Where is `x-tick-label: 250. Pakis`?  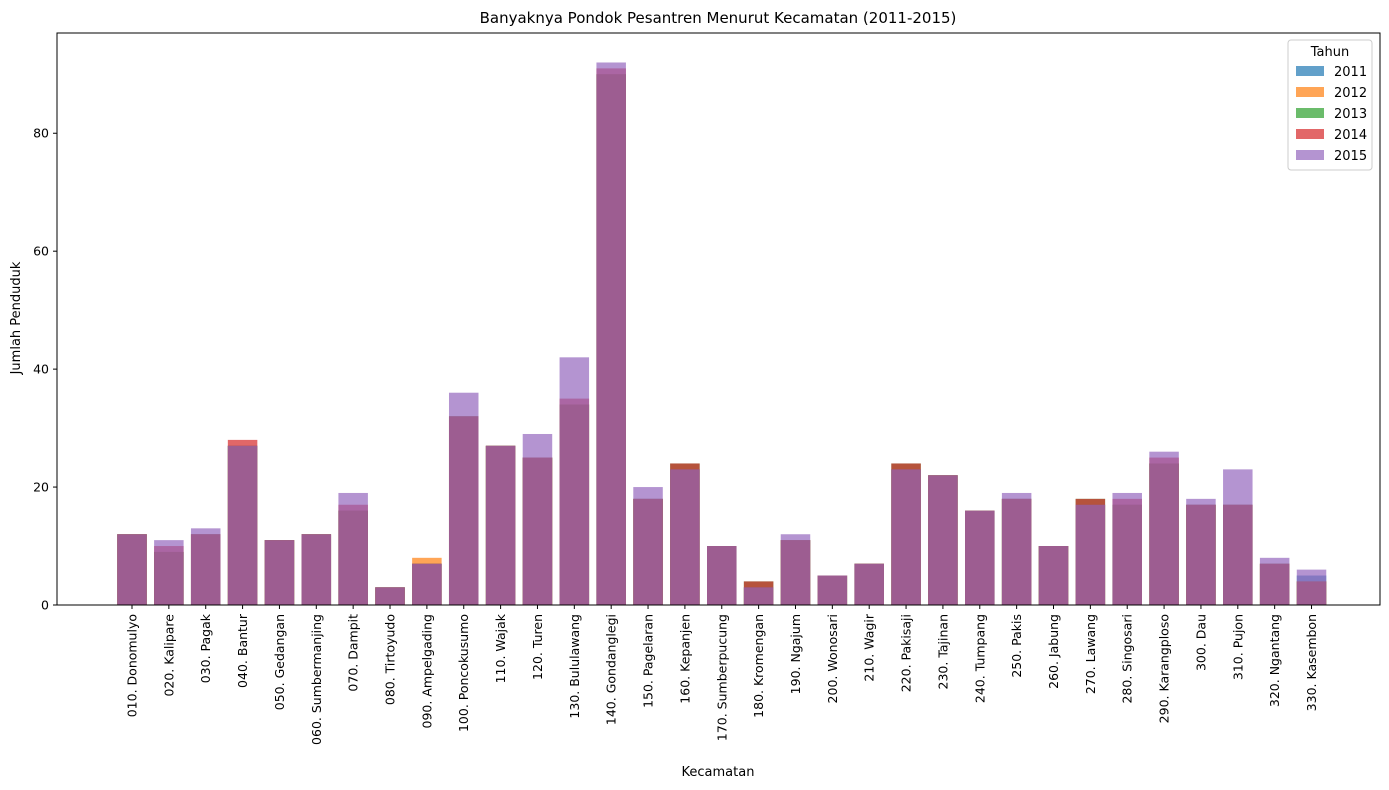 x-tick-label: 250. Pakis is located at coordinates (1016, 646).